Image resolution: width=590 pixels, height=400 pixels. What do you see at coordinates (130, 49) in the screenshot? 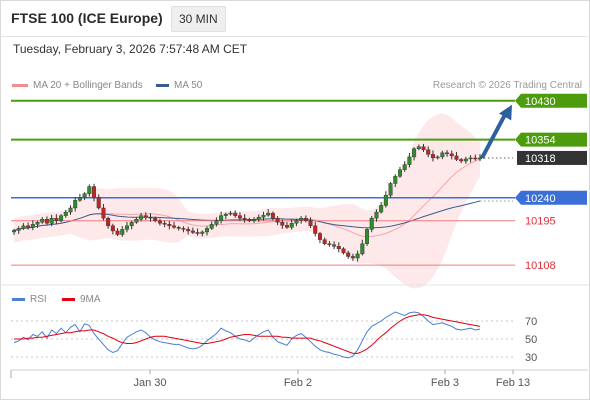
I see `timestamp: Tuesday, February 3, 2026 7:57:48 AM CET` at bounding box center [130, 49].